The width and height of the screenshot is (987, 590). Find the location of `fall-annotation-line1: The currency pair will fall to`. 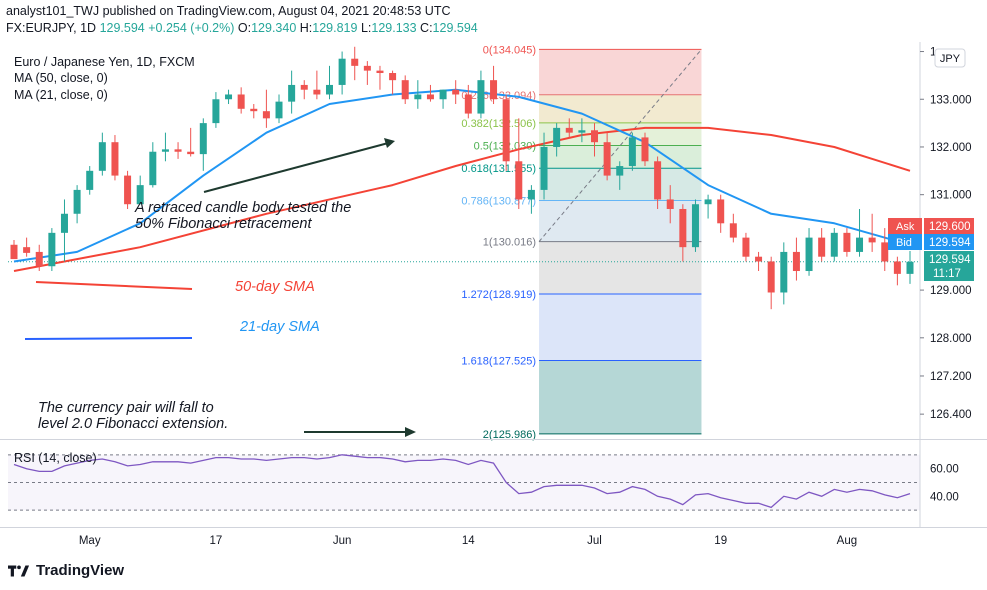

fall-annotation-line1: The currency pair will fall to is located at coordinates (126, 408).